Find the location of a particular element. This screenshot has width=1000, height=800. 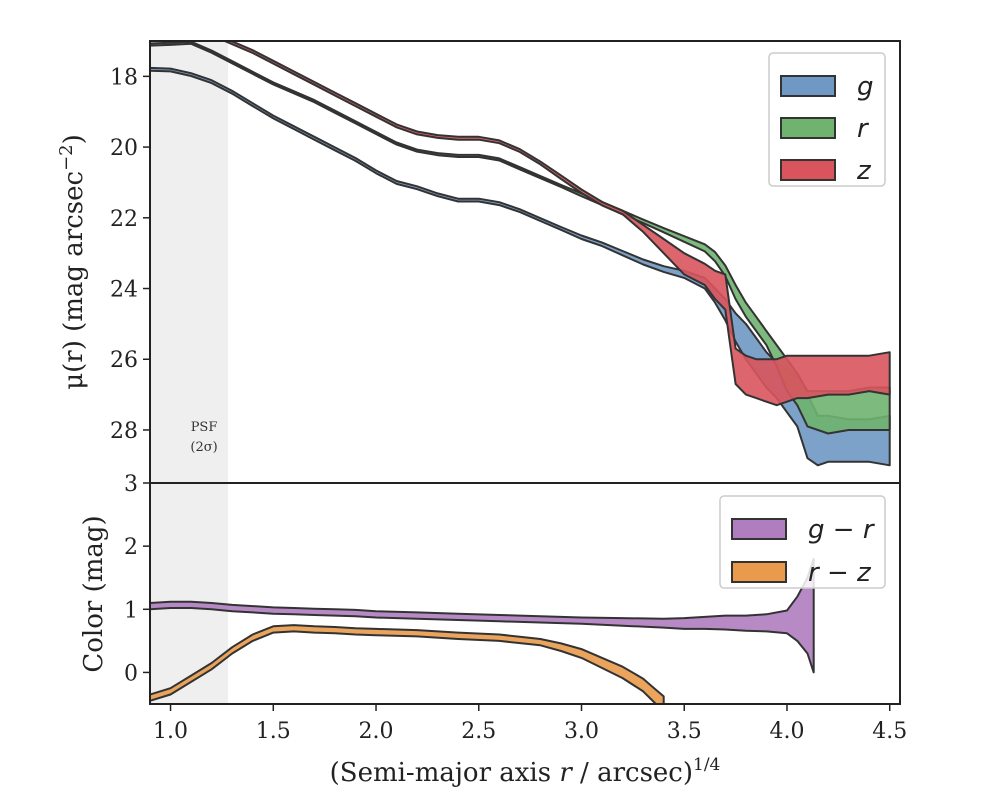

color-ytick-label: 1 is located at coordinates (131, 610).